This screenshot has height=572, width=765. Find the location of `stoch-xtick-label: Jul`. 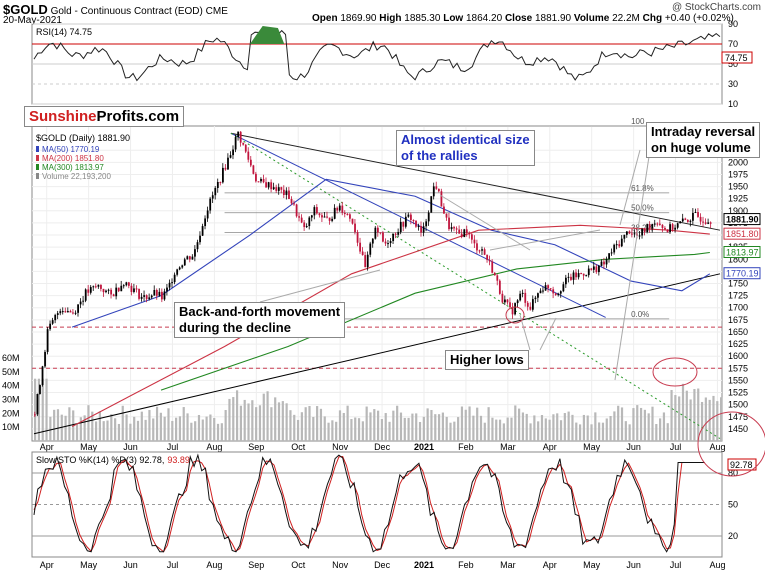

stoch-xtick-label: Jul is located at coordinates (676, 565).